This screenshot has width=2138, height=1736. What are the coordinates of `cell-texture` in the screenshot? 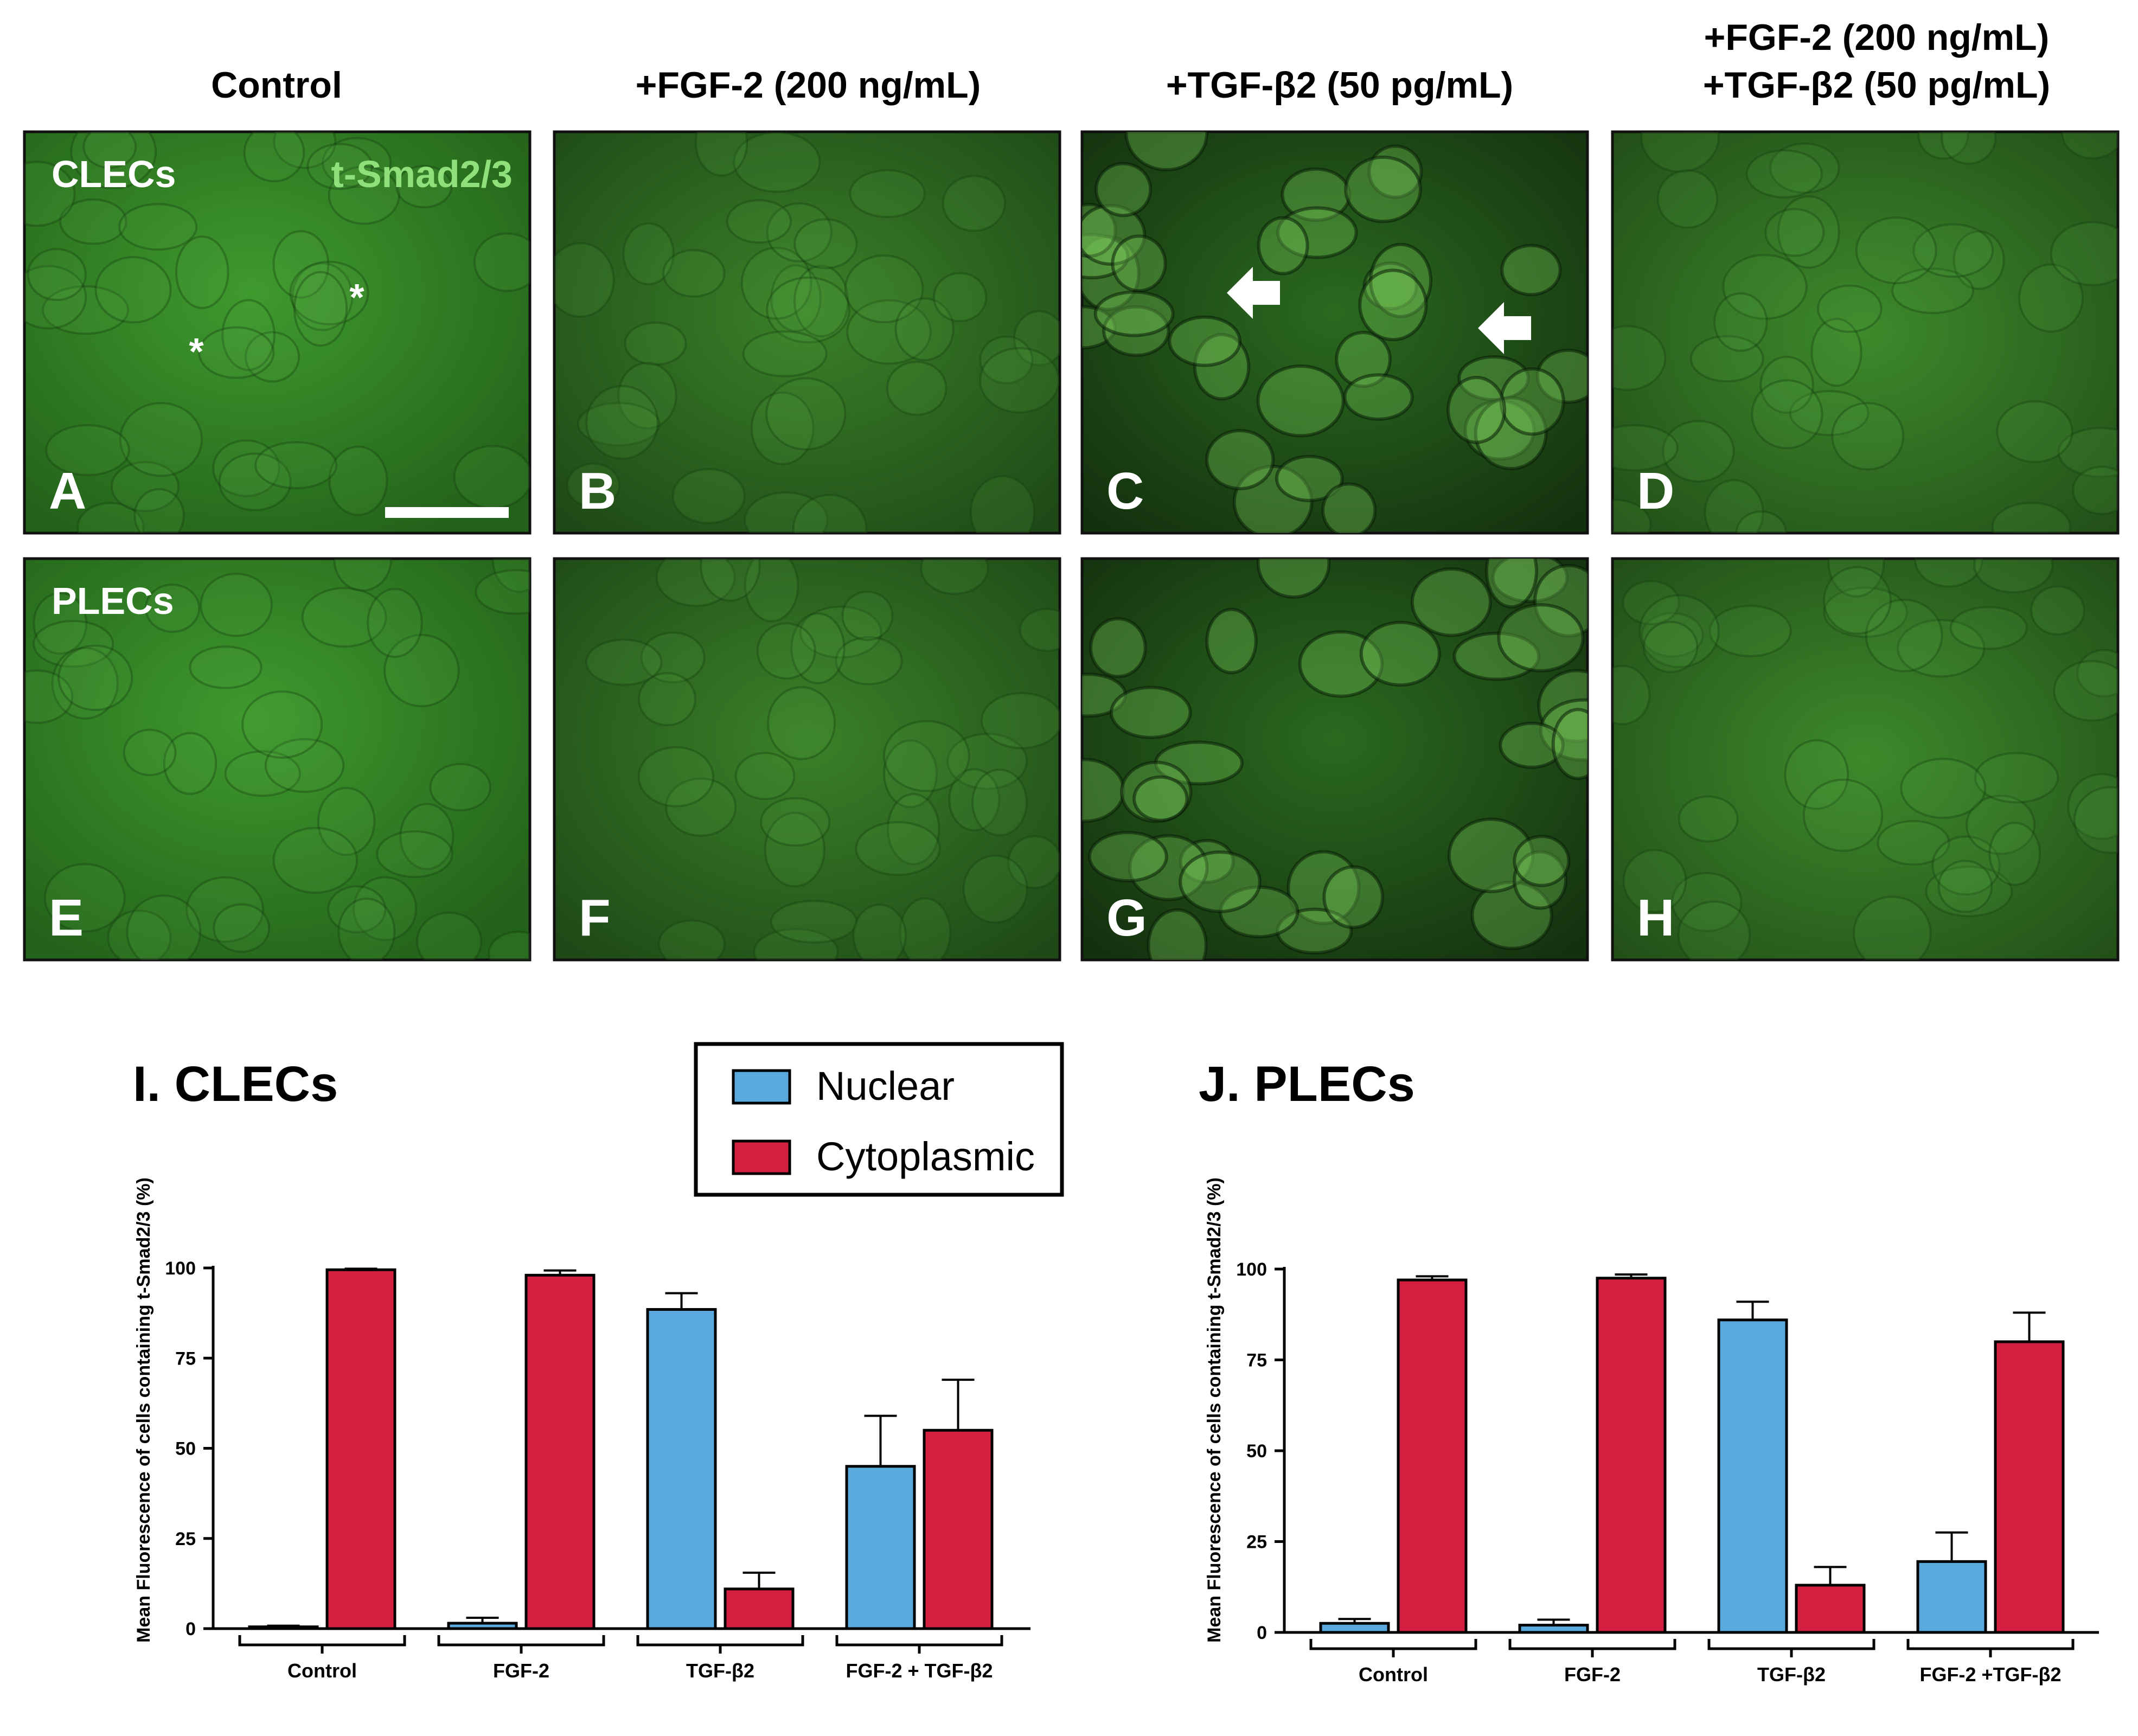 It's located at (807, 332).